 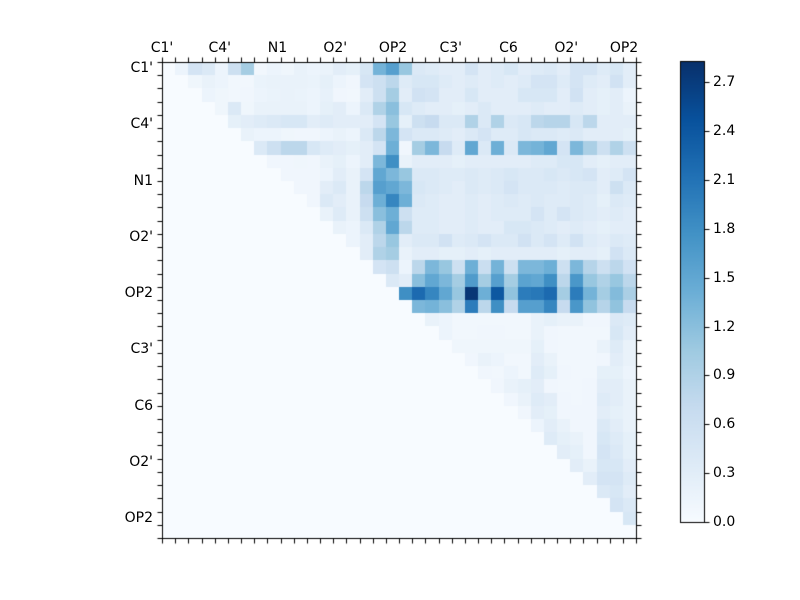 What do you see at coordinates (143, 405) in the screenshot?
I see `y-axis-label: C6` at bounding box center [143, 405].